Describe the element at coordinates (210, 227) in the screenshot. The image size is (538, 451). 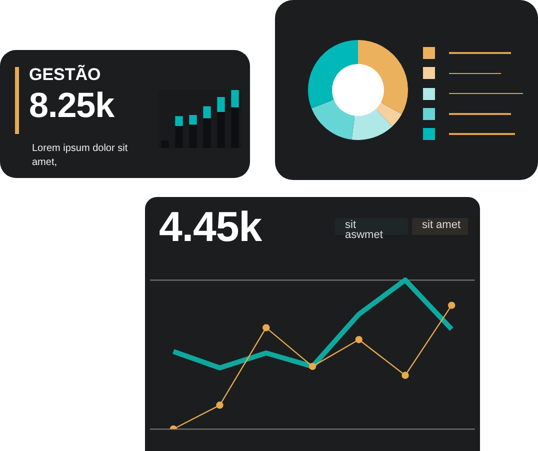
I see `chart-title: 4.45k` at that location.